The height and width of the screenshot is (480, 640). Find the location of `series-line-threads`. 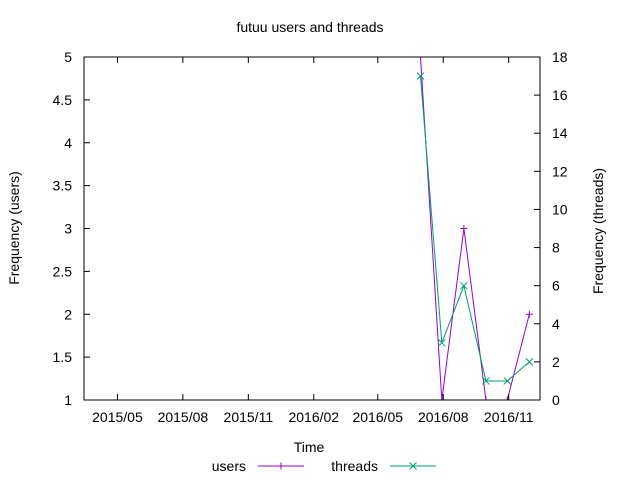

series-line-threads is located at coordinates (474, 229).